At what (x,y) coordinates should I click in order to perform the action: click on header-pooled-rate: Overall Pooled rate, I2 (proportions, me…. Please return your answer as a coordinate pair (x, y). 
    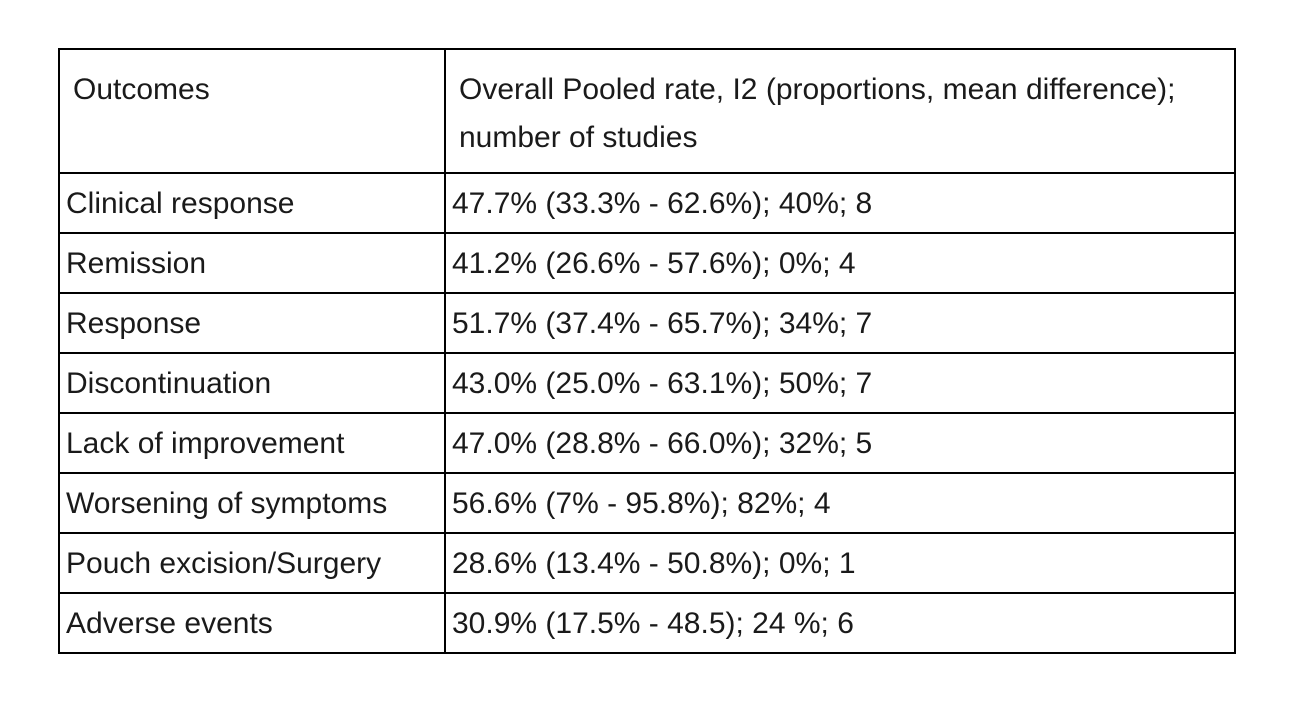
    Looking at the image, I should click on (840, 111).